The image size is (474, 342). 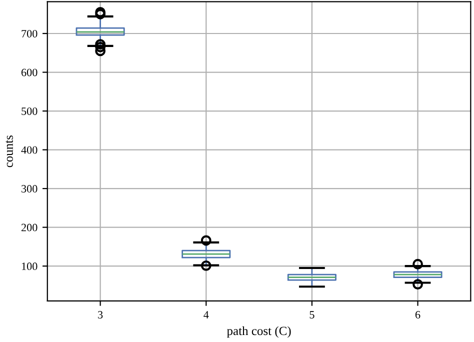 I want to click on y-tick-label: 200, so click(x=30, y=228).